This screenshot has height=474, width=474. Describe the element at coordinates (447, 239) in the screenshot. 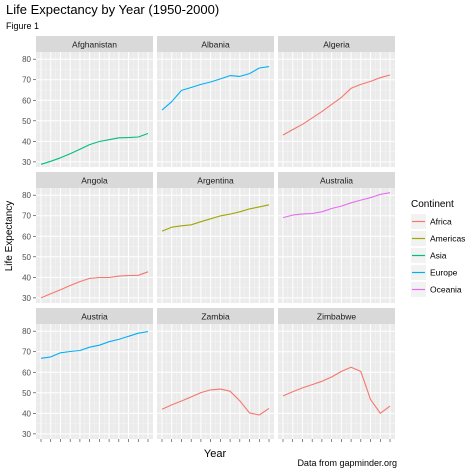

I see `legend-label: Americas` at that location.